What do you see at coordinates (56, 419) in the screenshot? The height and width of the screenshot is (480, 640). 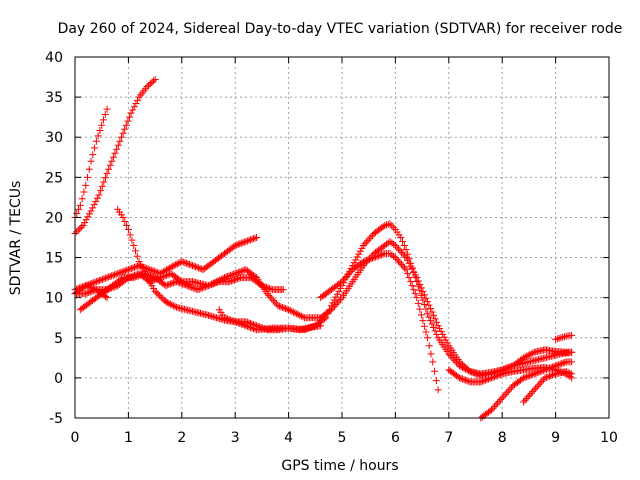 I see `y-tick-label: -5` at bounding box center [56, 419].